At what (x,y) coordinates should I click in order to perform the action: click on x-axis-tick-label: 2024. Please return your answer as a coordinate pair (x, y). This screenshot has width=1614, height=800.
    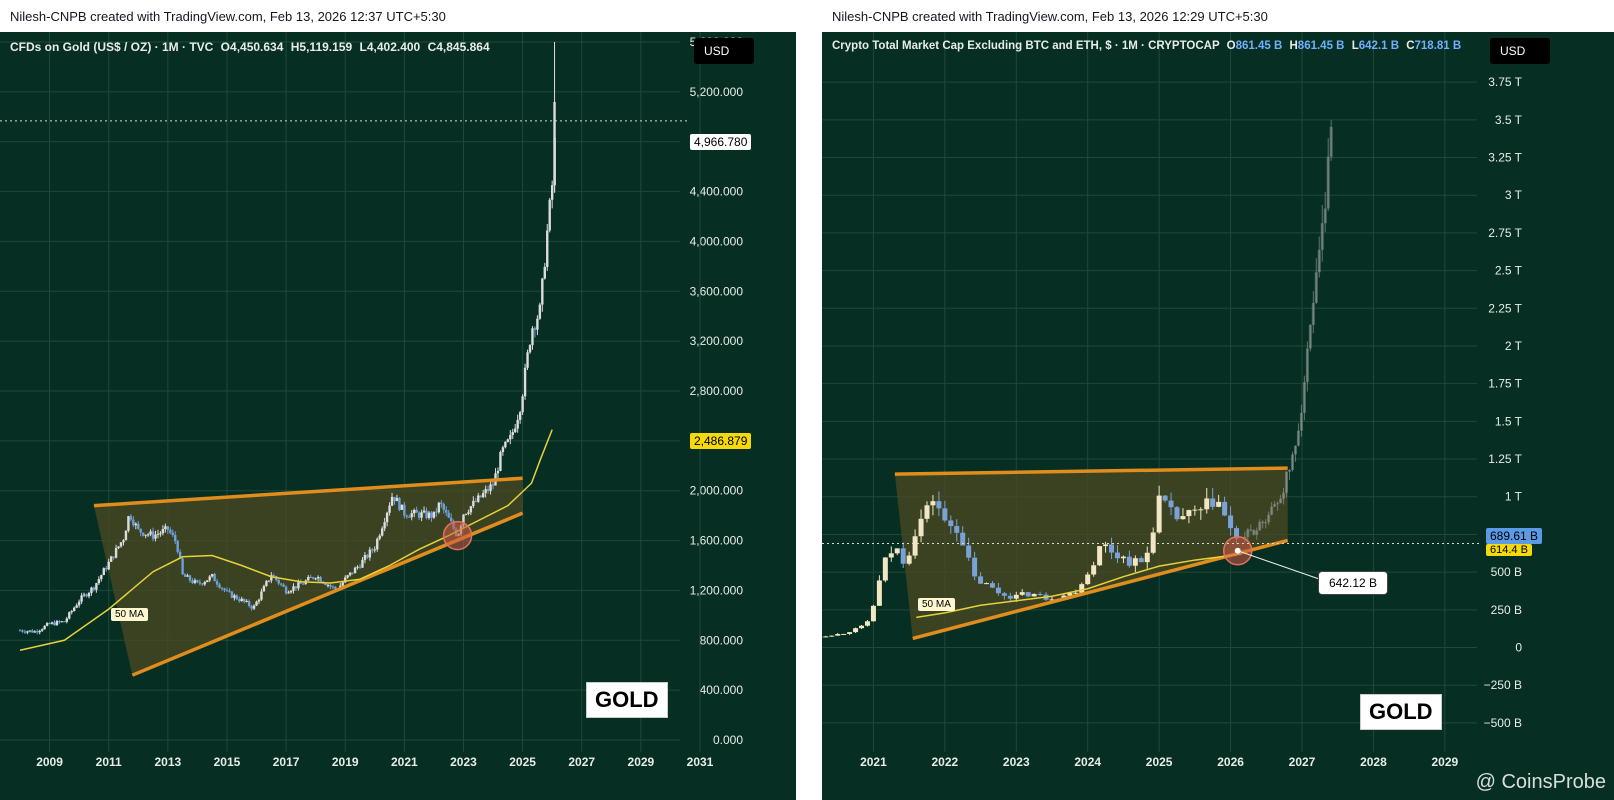
    Looking at the image, I should click on (1087, 762).